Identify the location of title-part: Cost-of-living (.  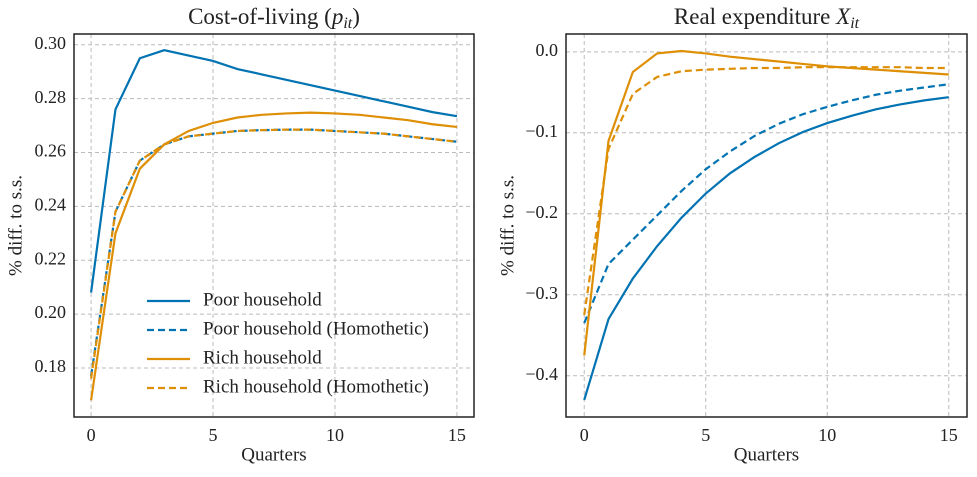
(260, 16).